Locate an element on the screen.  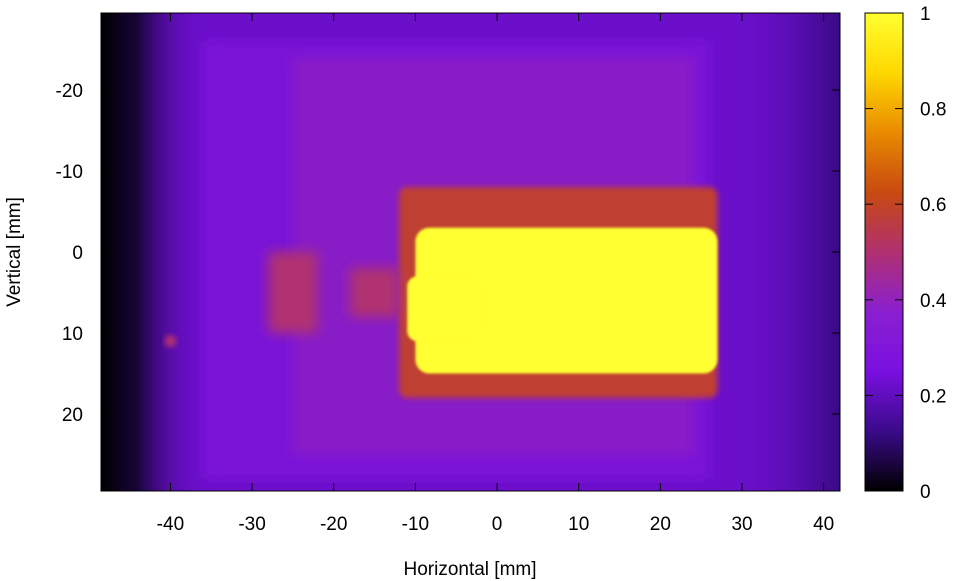
colorbar-tick-label: 1 is located at coordinates (925, 14).